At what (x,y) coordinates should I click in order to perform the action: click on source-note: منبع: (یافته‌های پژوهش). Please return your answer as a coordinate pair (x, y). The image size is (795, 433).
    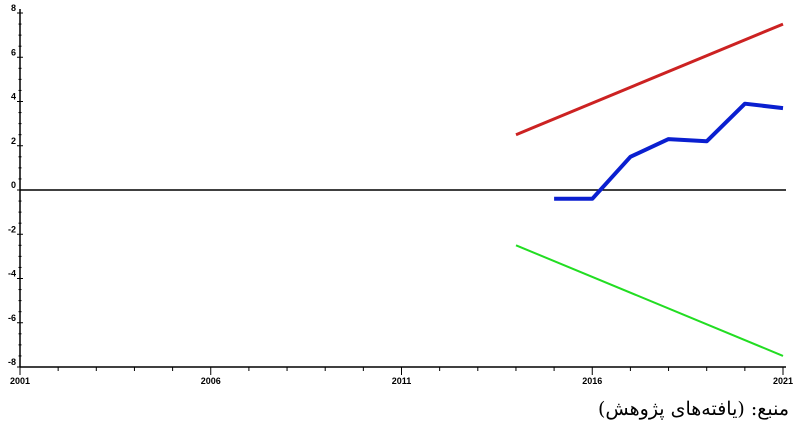
    Looking at the image, I should click on (693, 409).